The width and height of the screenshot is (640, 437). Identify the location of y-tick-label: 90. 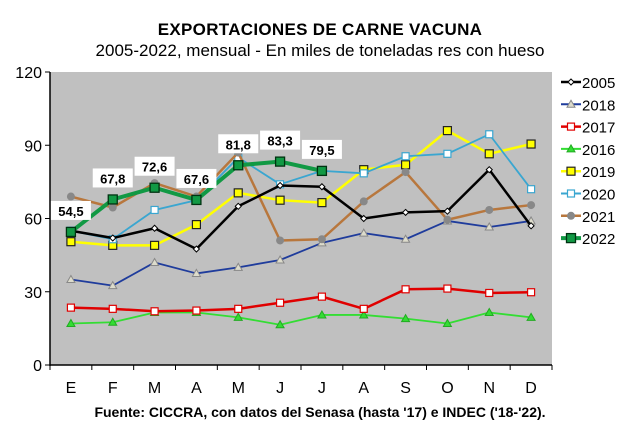
(33, 146).